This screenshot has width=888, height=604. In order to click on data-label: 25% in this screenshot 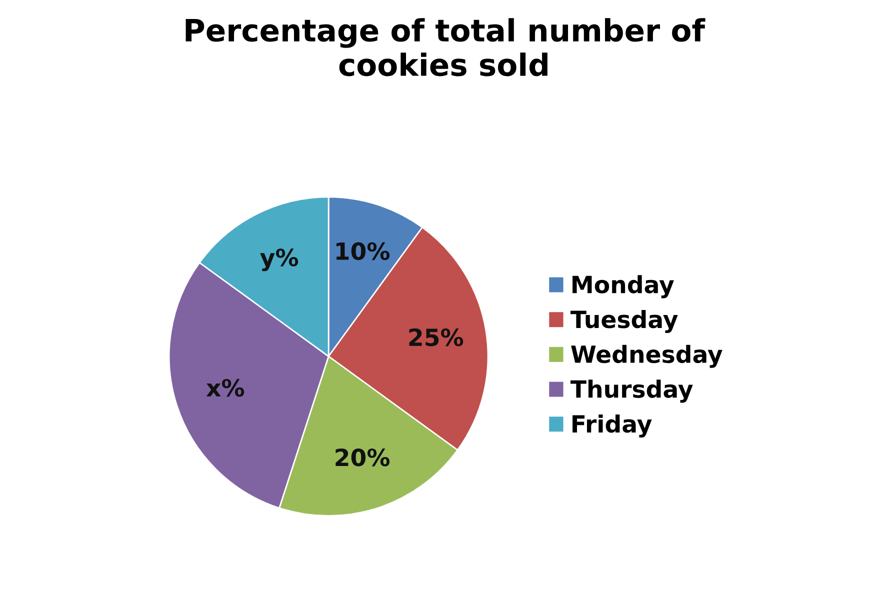, I will do `click(436, 337)`.